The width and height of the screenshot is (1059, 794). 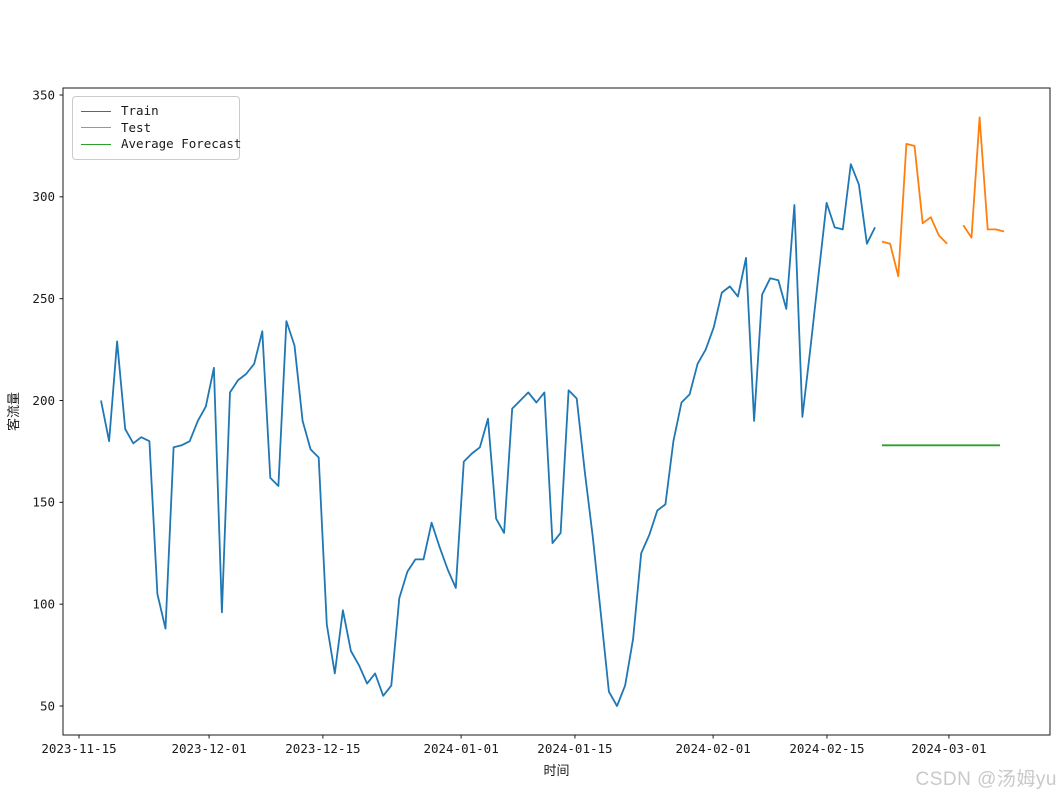 What do you see at coordinates (43, 400) in the screenshot?
I see `y-tick-label: 200` at bounding box center [43, 400].